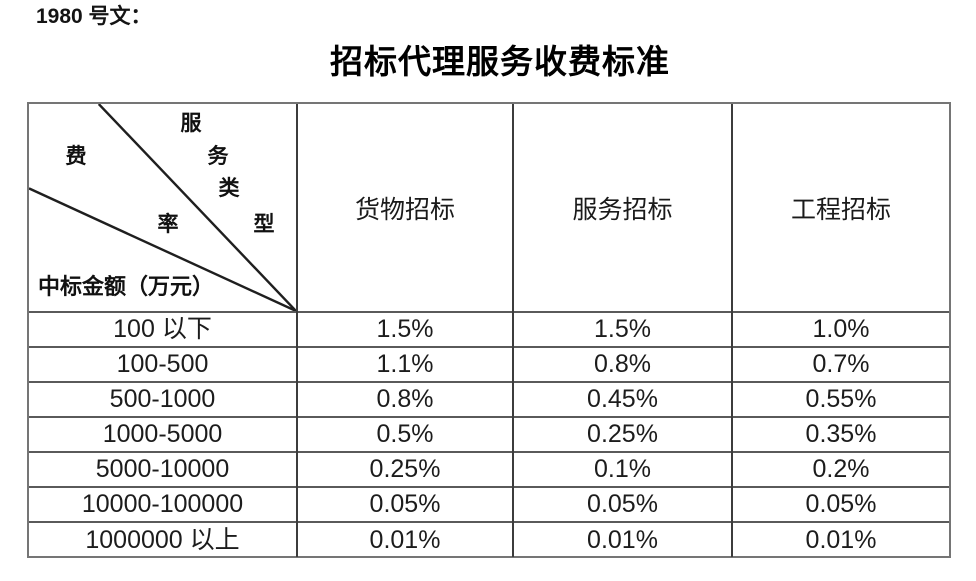  I want to click on corner-cell: 服 务 类 型 费 率 中标金额（万元）, so click(163, 208).